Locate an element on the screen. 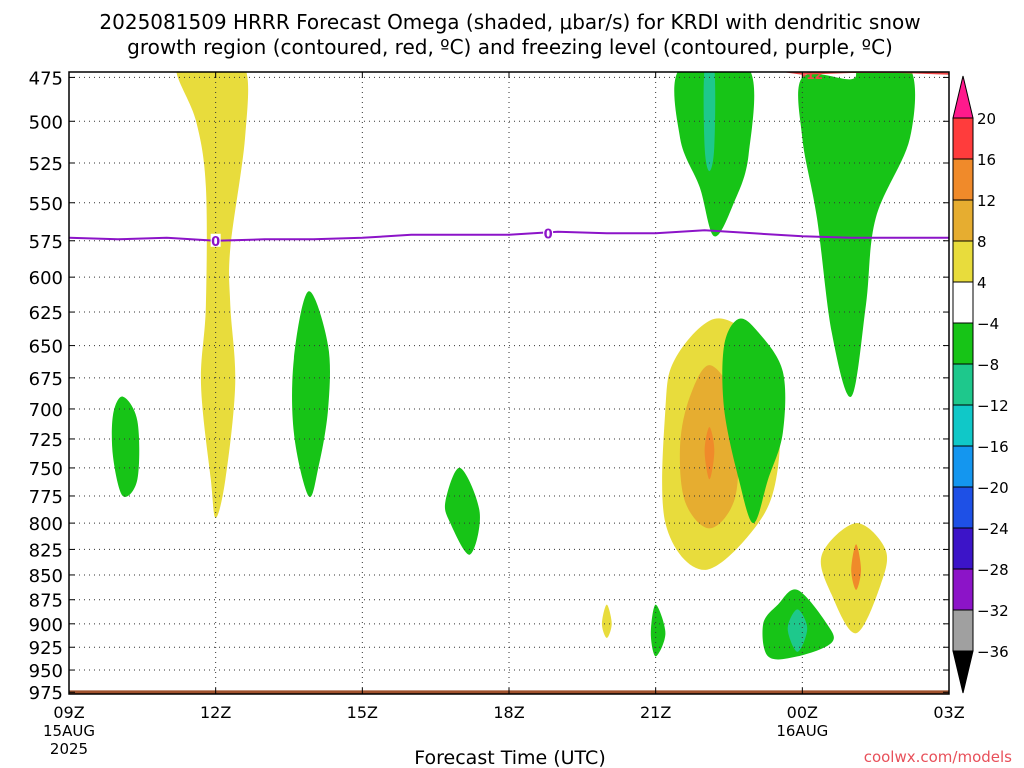 The image size is (1024, 768). colorbar-level-label: −8 is located at coordinates (988, 365).